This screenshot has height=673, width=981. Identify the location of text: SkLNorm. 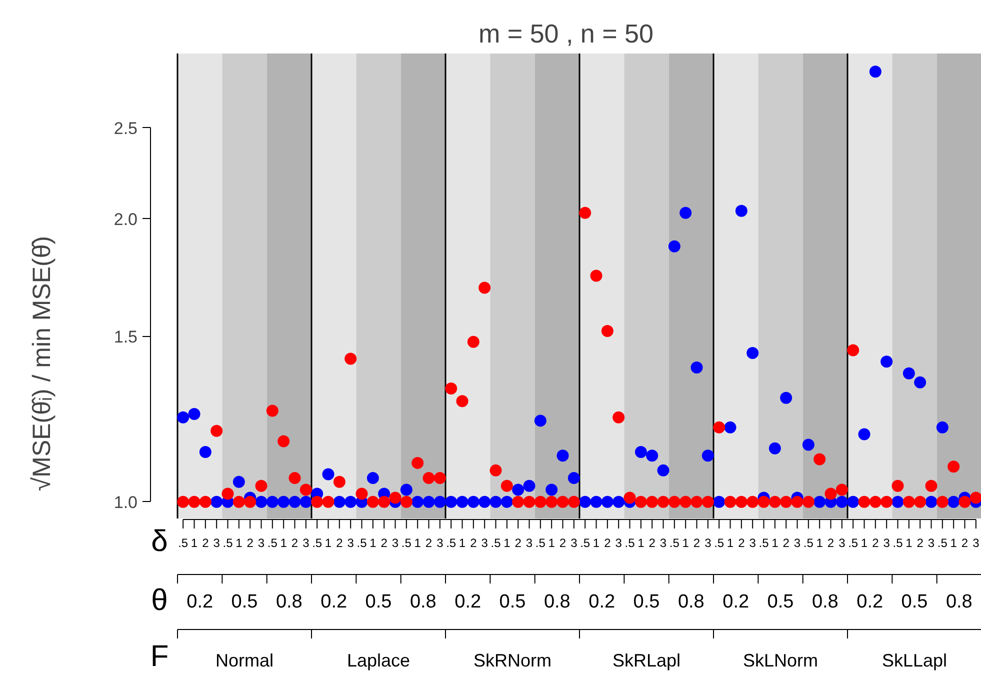
(780, 660).